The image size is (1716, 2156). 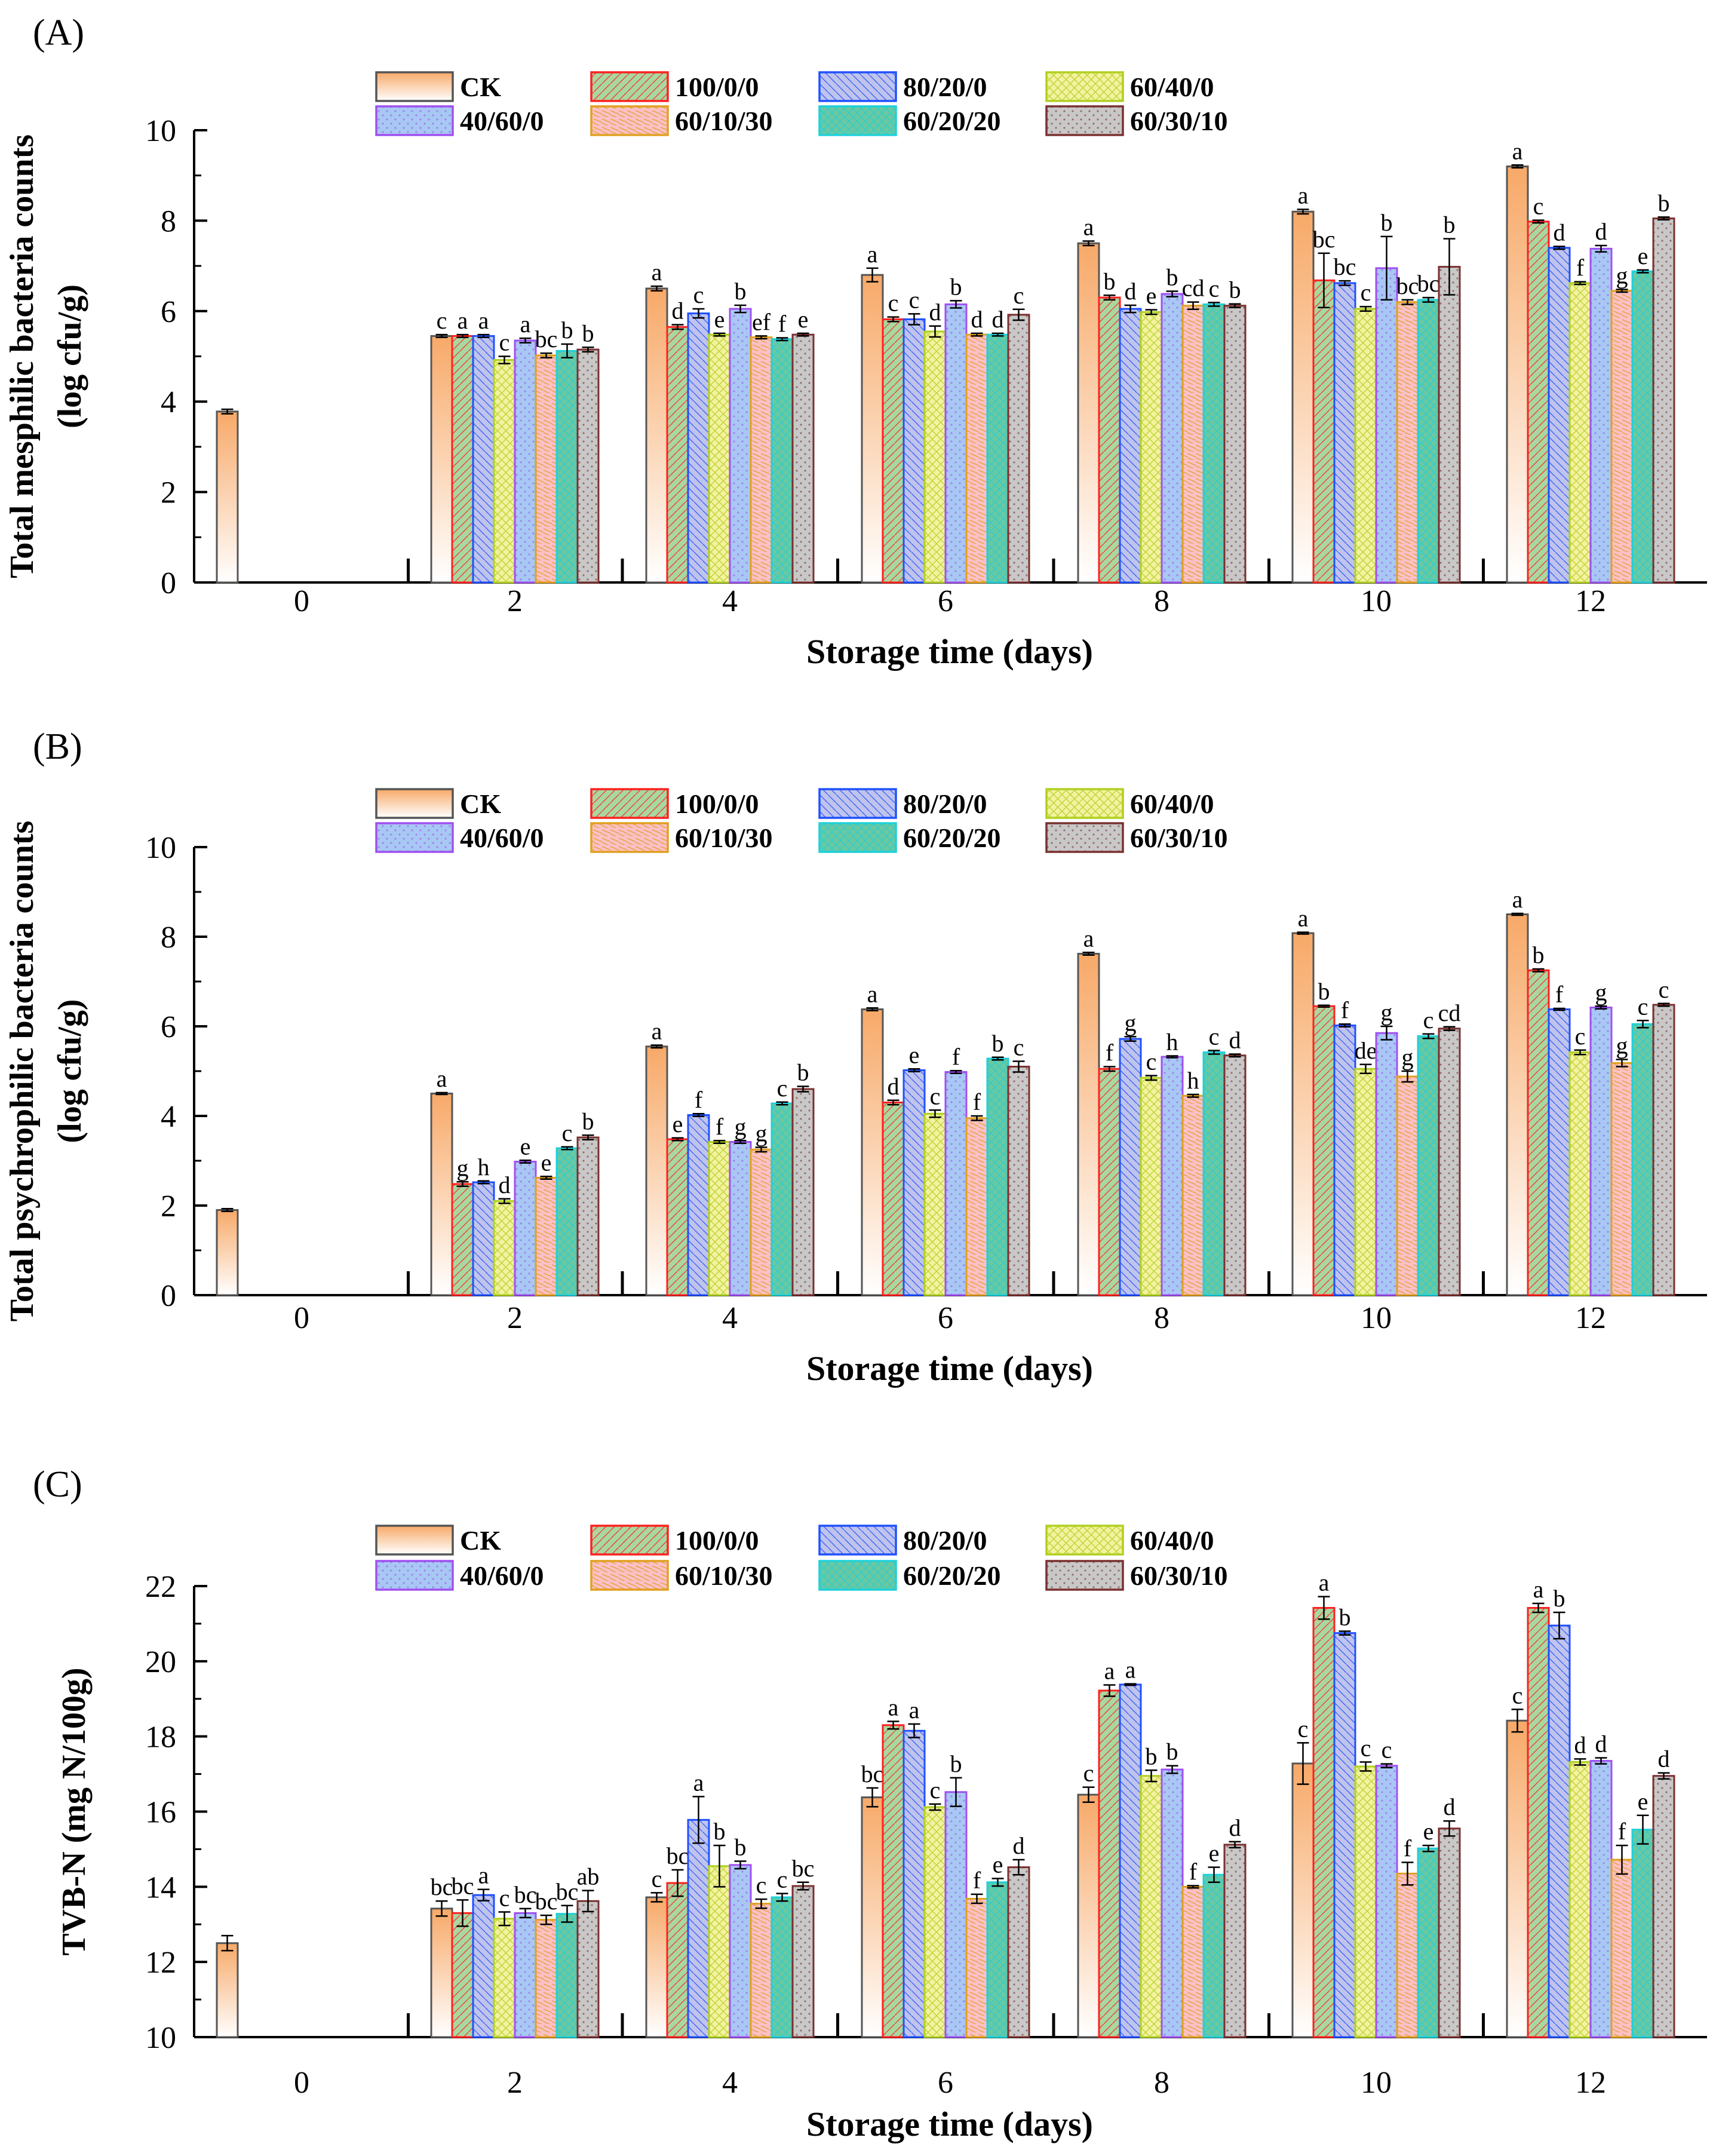 What do you see at coordinates (484, 1167) in the screenshot?
I see `significance-label: h` at bounding box center [484, 1167].